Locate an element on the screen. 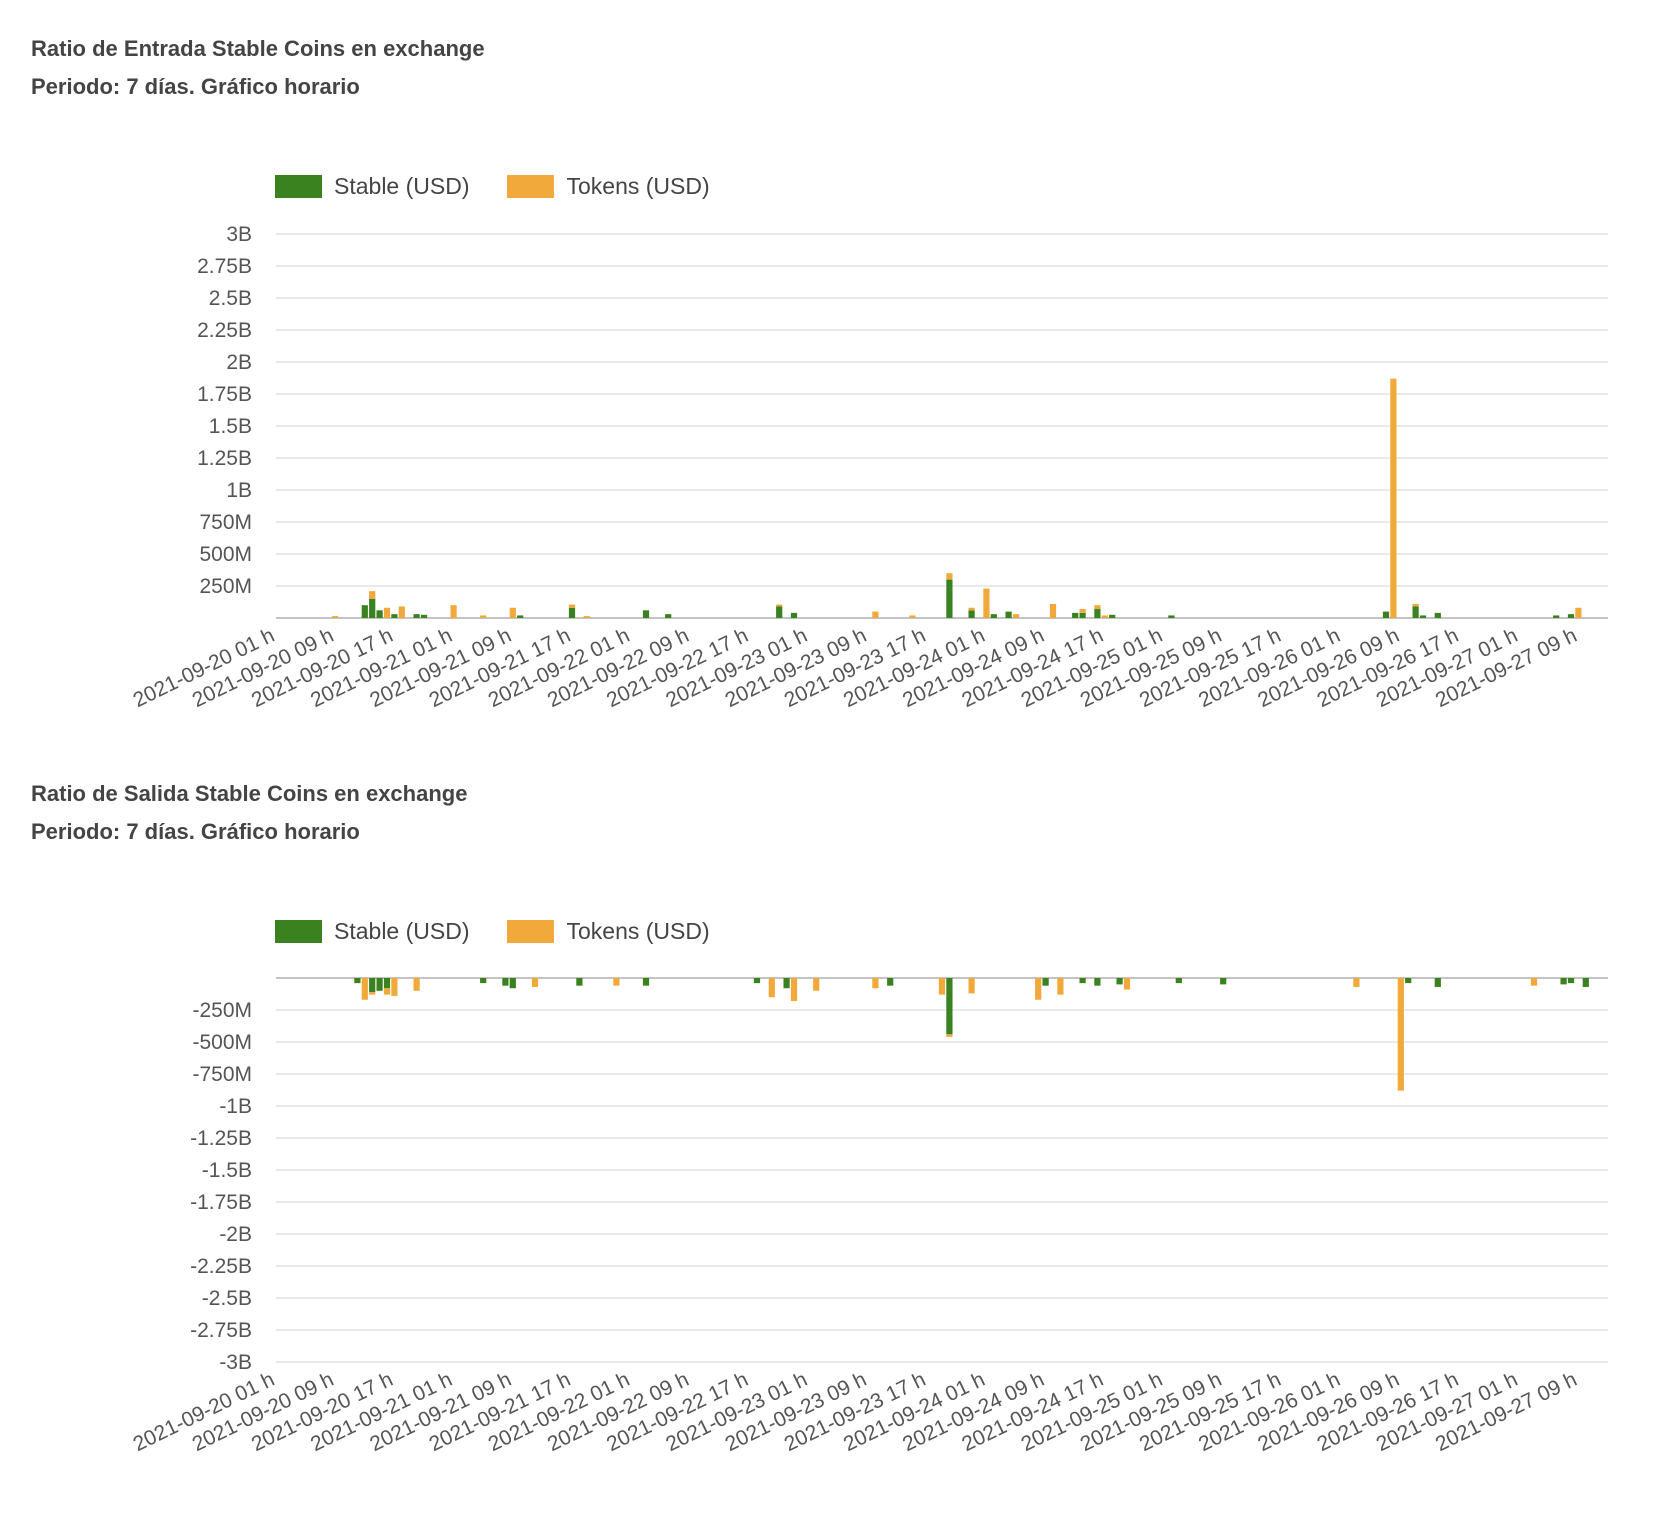 Image resolution: width=1654 pixels, height=1532 pixels. y-tick-label: 1.75B is located at coordinates (224, 394).